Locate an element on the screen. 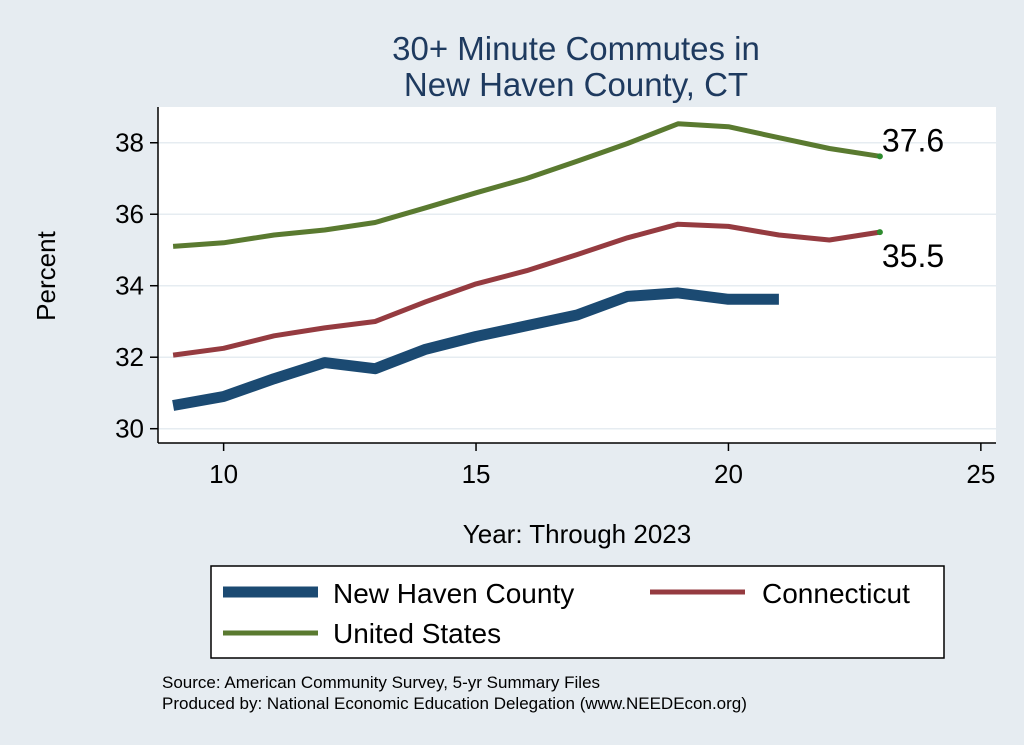  x-tick-label-20: 20 is located at coordinates (728, 474).